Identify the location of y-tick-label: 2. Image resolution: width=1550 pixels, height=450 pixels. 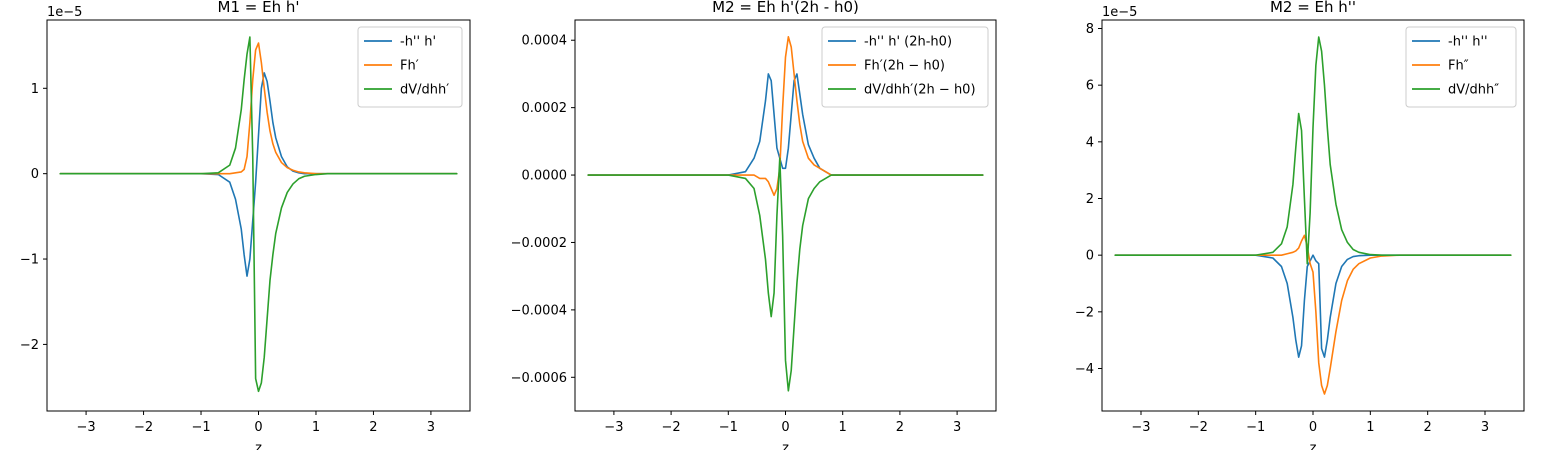
(1090, 199).